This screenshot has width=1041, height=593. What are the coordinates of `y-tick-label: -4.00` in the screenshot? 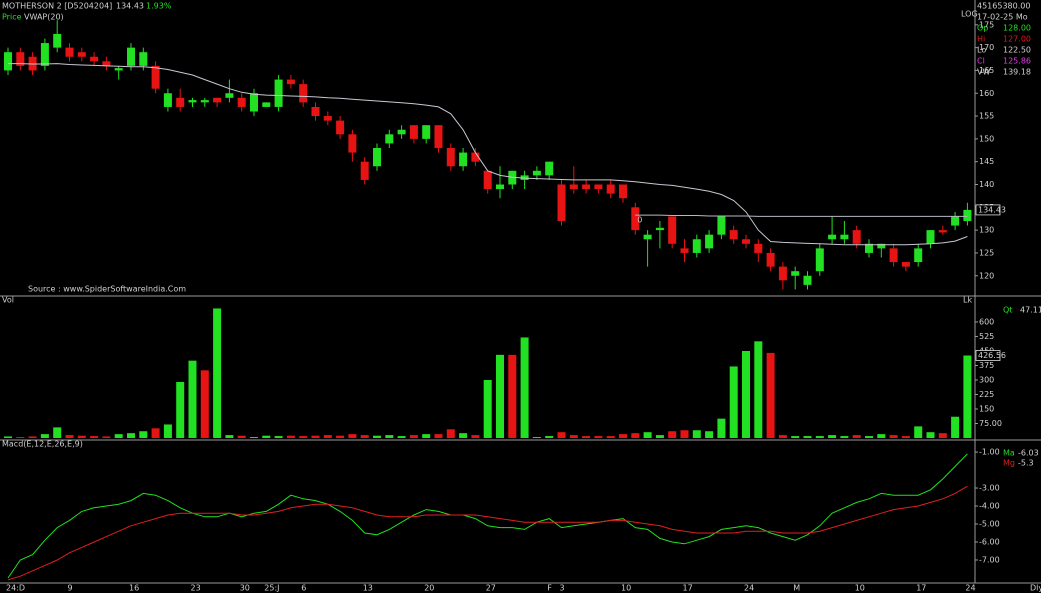 It's located at (989, 506).